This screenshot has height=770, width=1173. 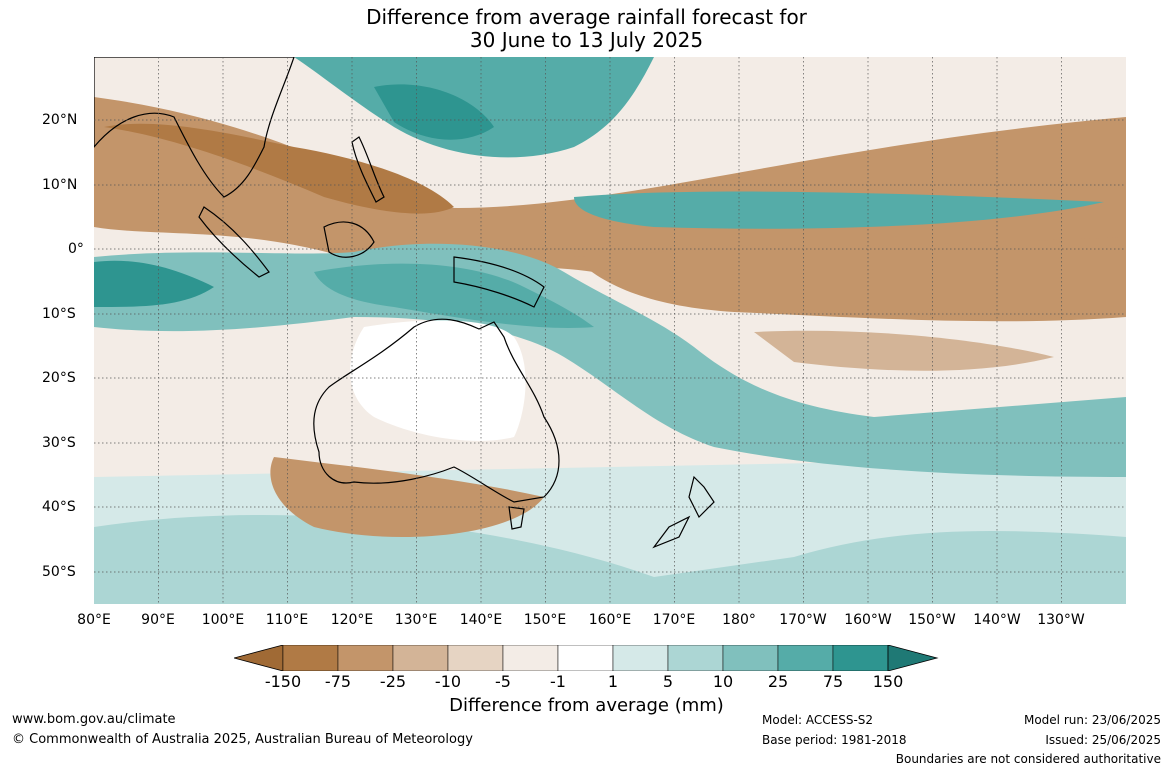 What do you see at coordinates (674, 620) in the screenshot?
I see `lon-label: 170°E` at bounding box center [674, 620].